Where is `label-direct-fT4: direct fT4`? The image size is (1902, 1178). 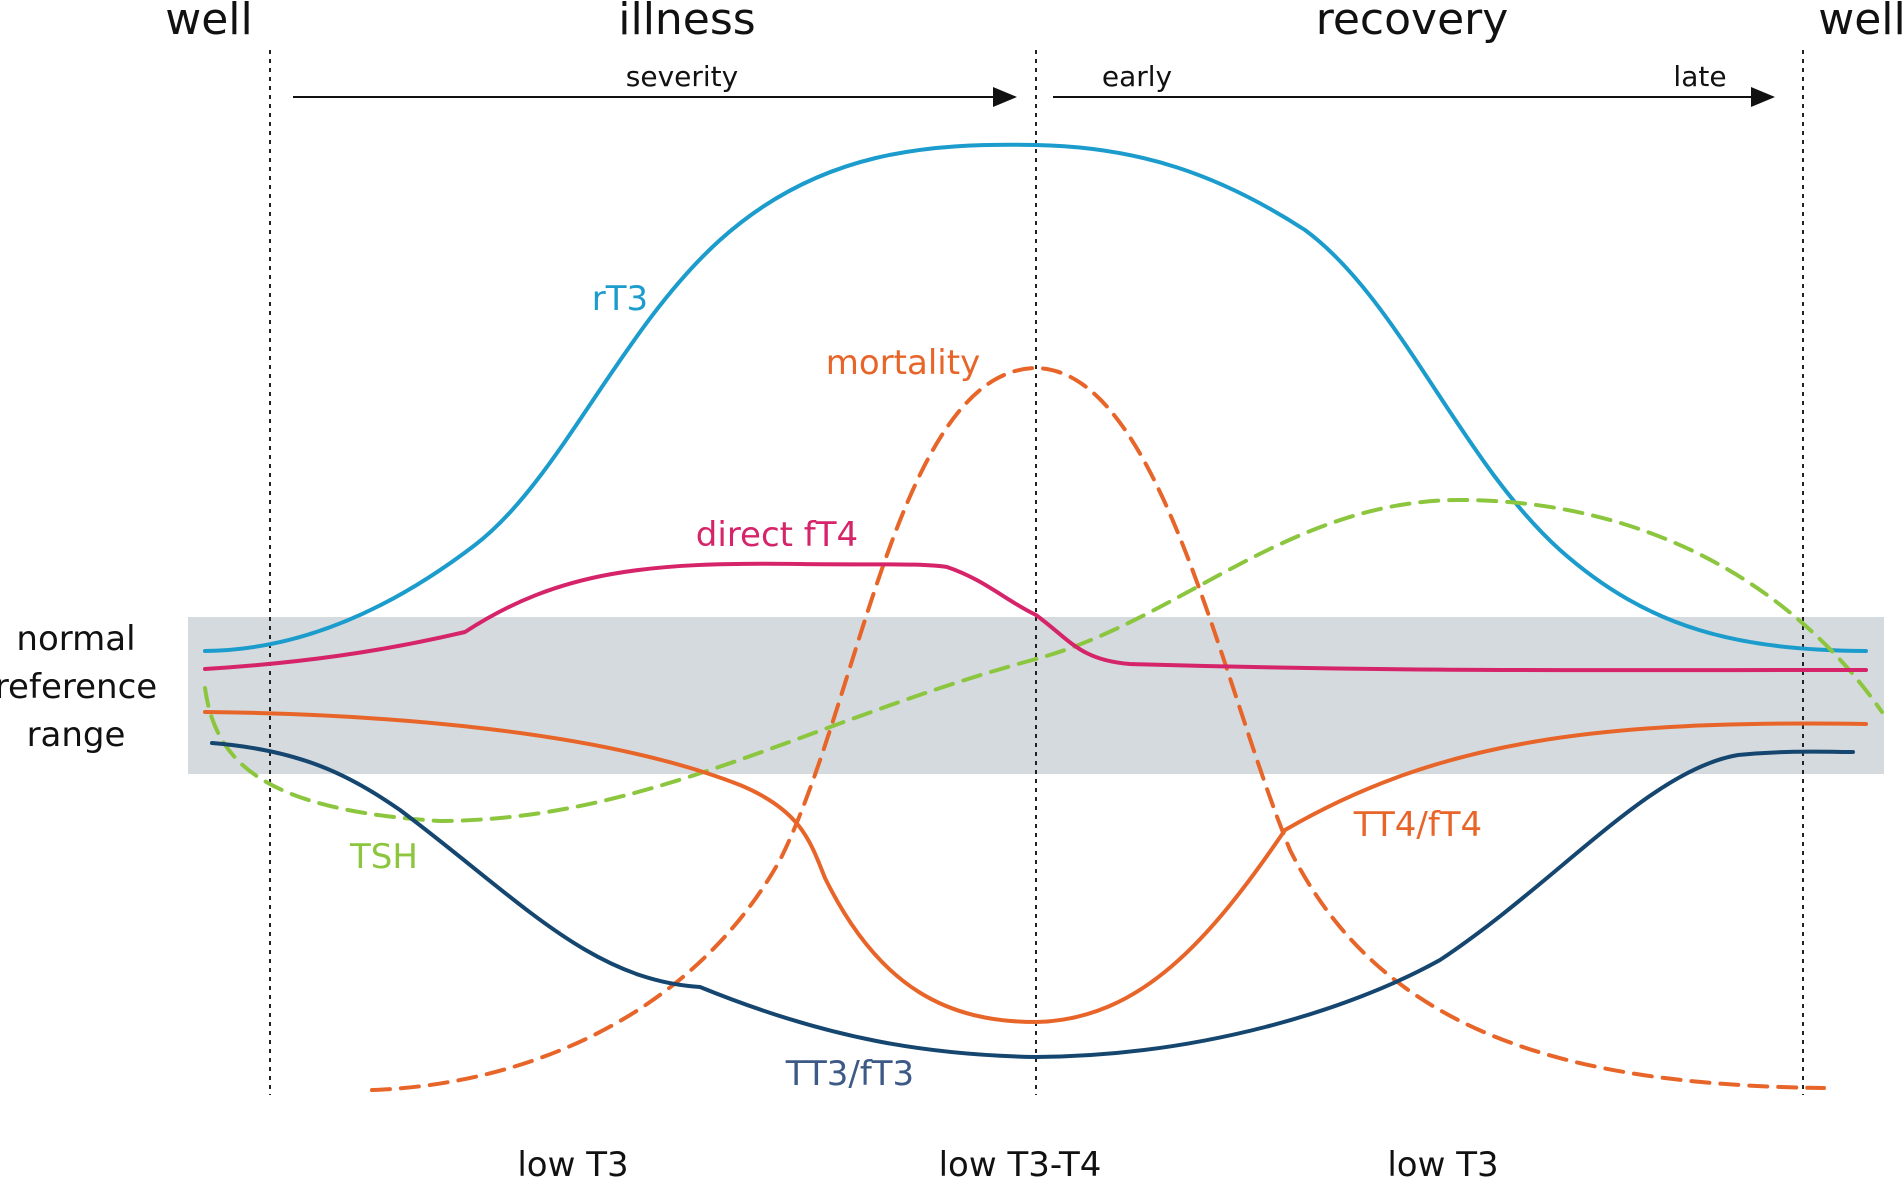
label-direct-fT4: direct fT4 is located at coordinates (777, 535).